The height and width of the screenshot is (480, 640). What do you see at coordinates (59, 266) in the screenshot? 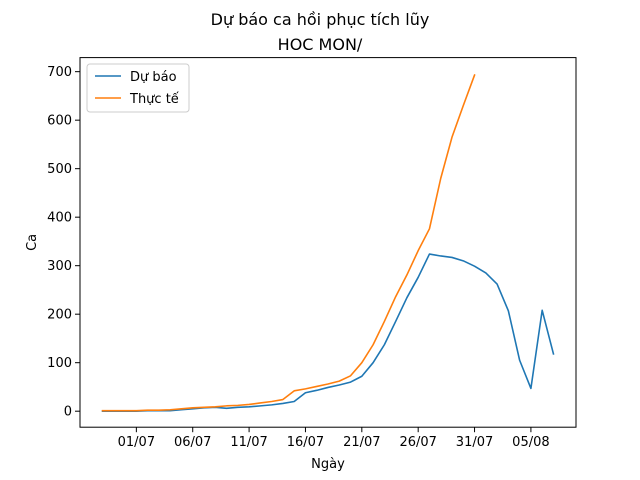
I see `y-tick-label: 300` at bounding box center [59, 266].